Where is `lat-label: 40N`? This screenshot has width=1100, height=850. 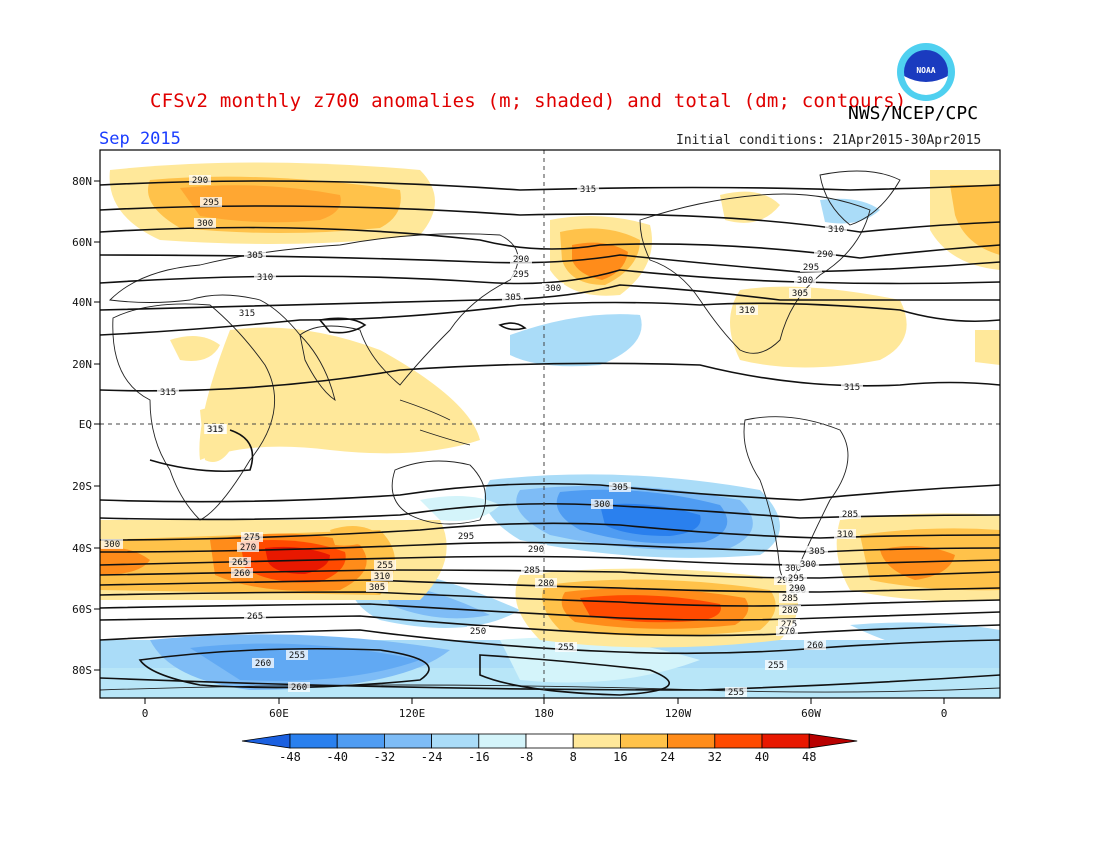
lat-label: 40N is located at coordinates (82, 302).